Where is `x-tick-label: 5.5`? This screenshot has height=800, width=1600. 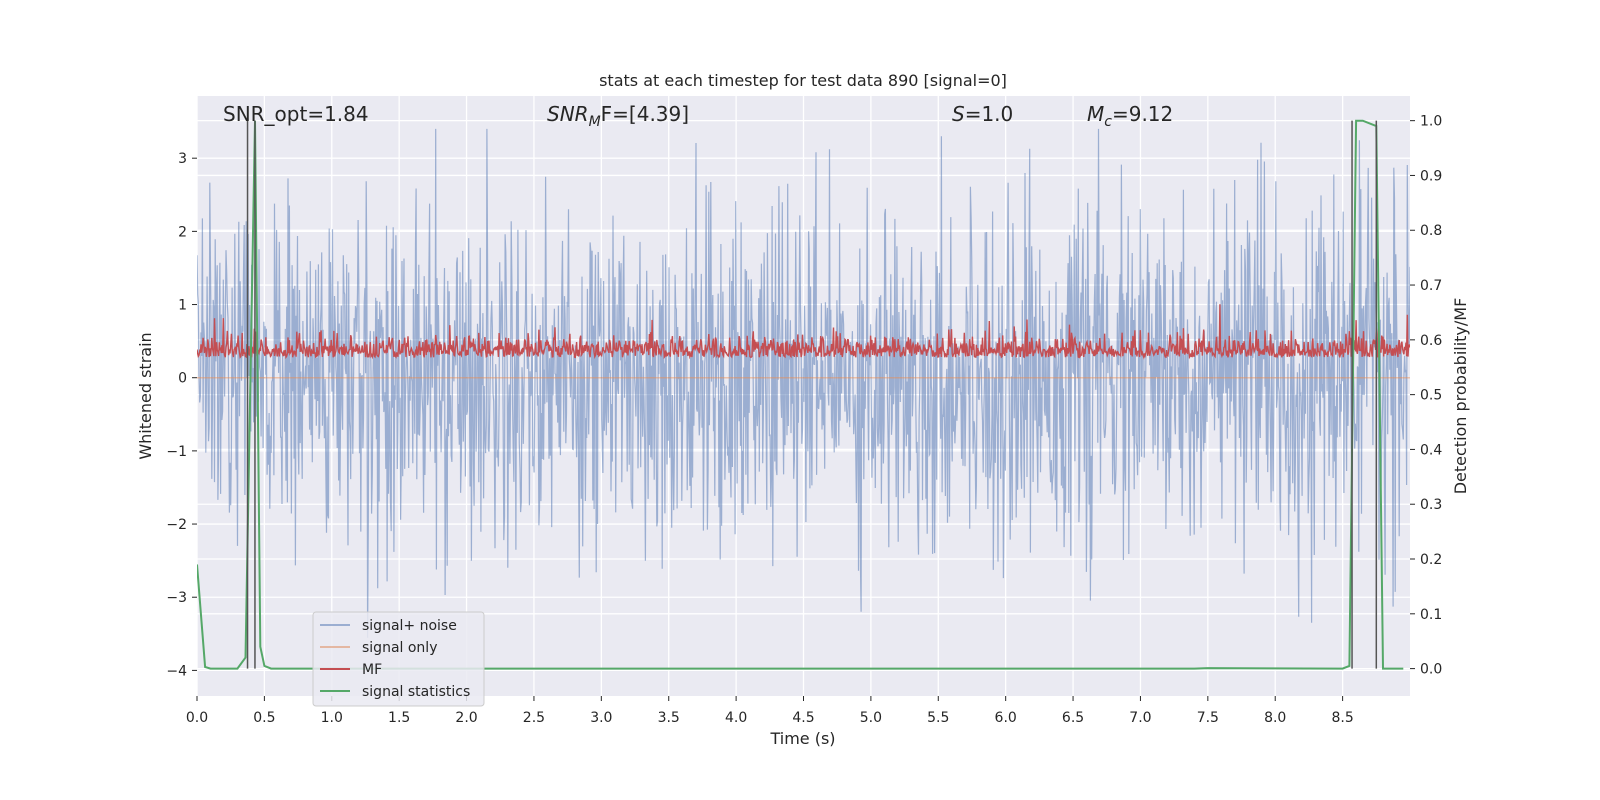 x-tick-label: 5.5 is located at coordinates (938, 718).